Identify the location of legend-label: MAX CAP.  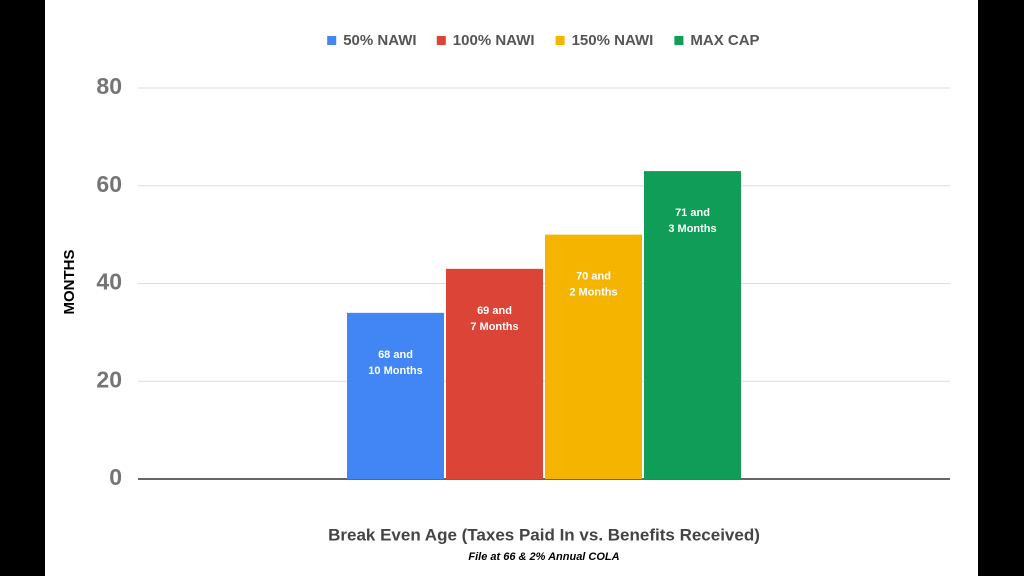
(724, 40).